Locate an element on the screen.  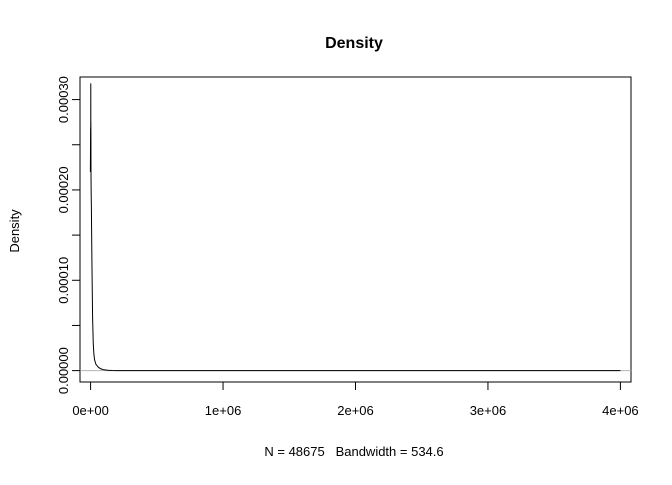
x-tick-label: 2e+06 is located at coordinates (355, 410).